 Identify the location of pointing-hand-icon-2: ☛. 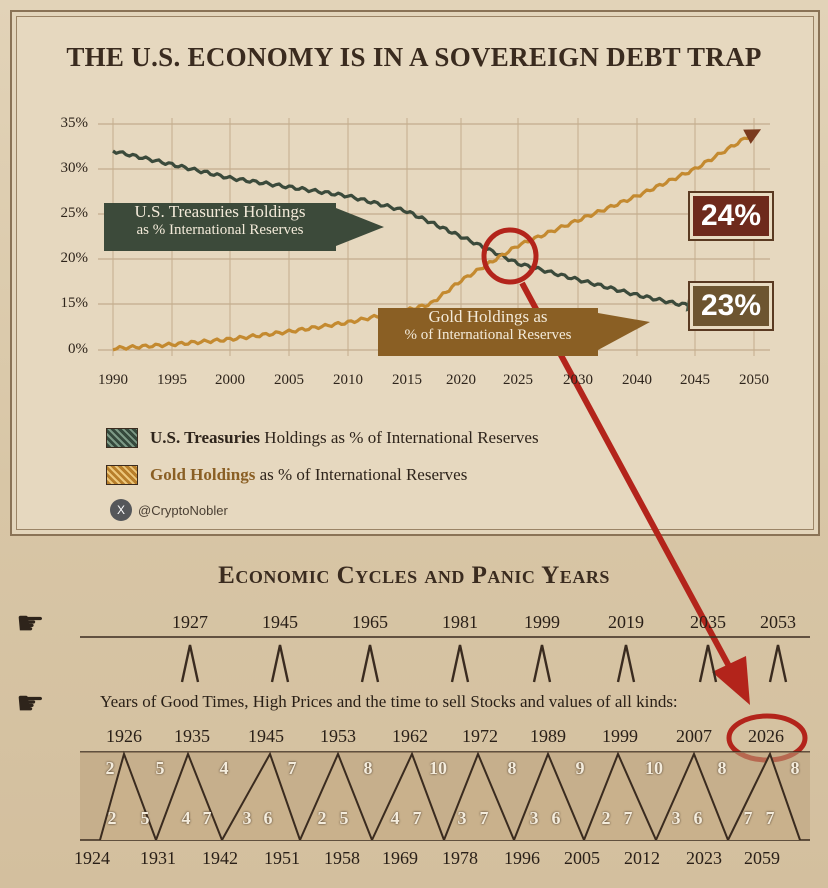
(30, 703).